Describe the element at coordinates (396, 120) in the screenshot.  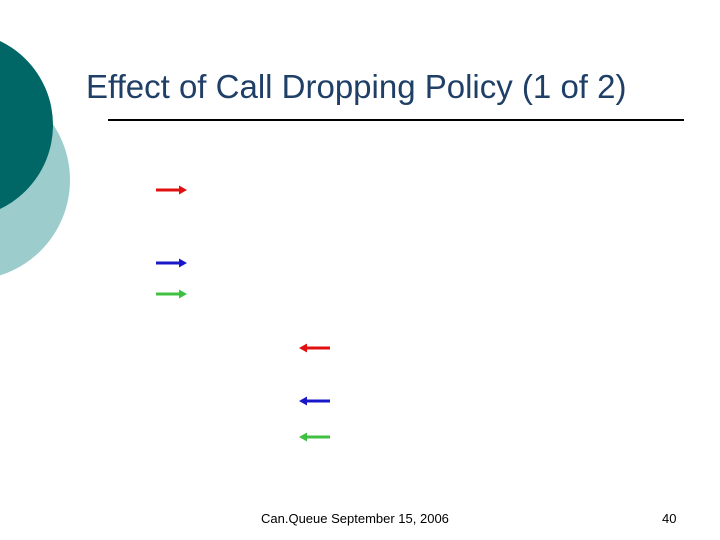
I see `title-underline` at that location.